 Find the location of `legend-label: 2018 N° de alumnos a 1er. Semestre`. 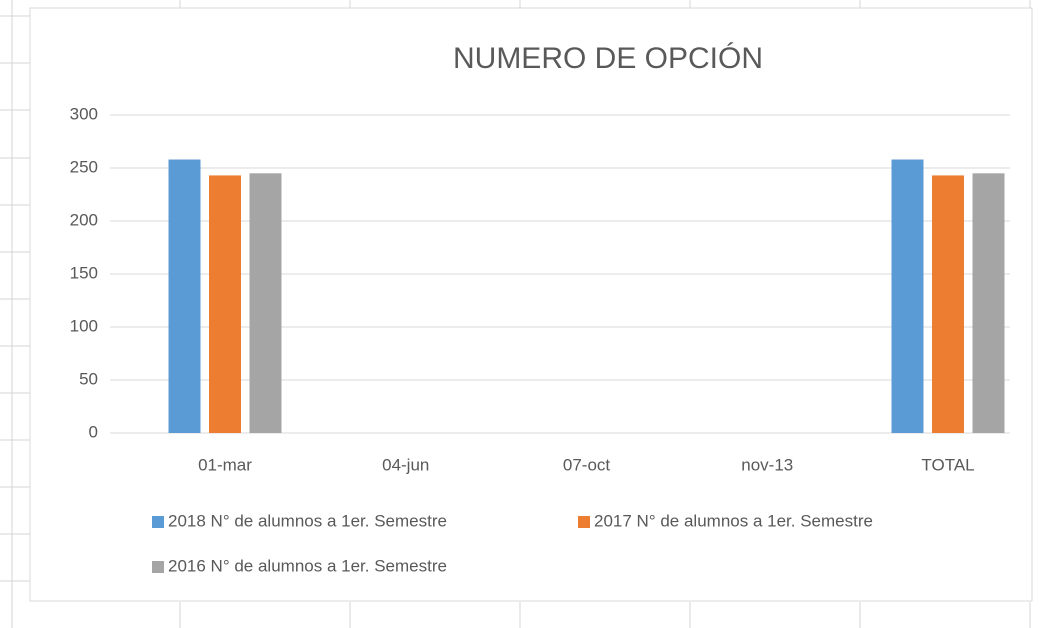

legend-label: 2018 N° de alumnos a 1er. Semestre is located at coordinates (307, 520).